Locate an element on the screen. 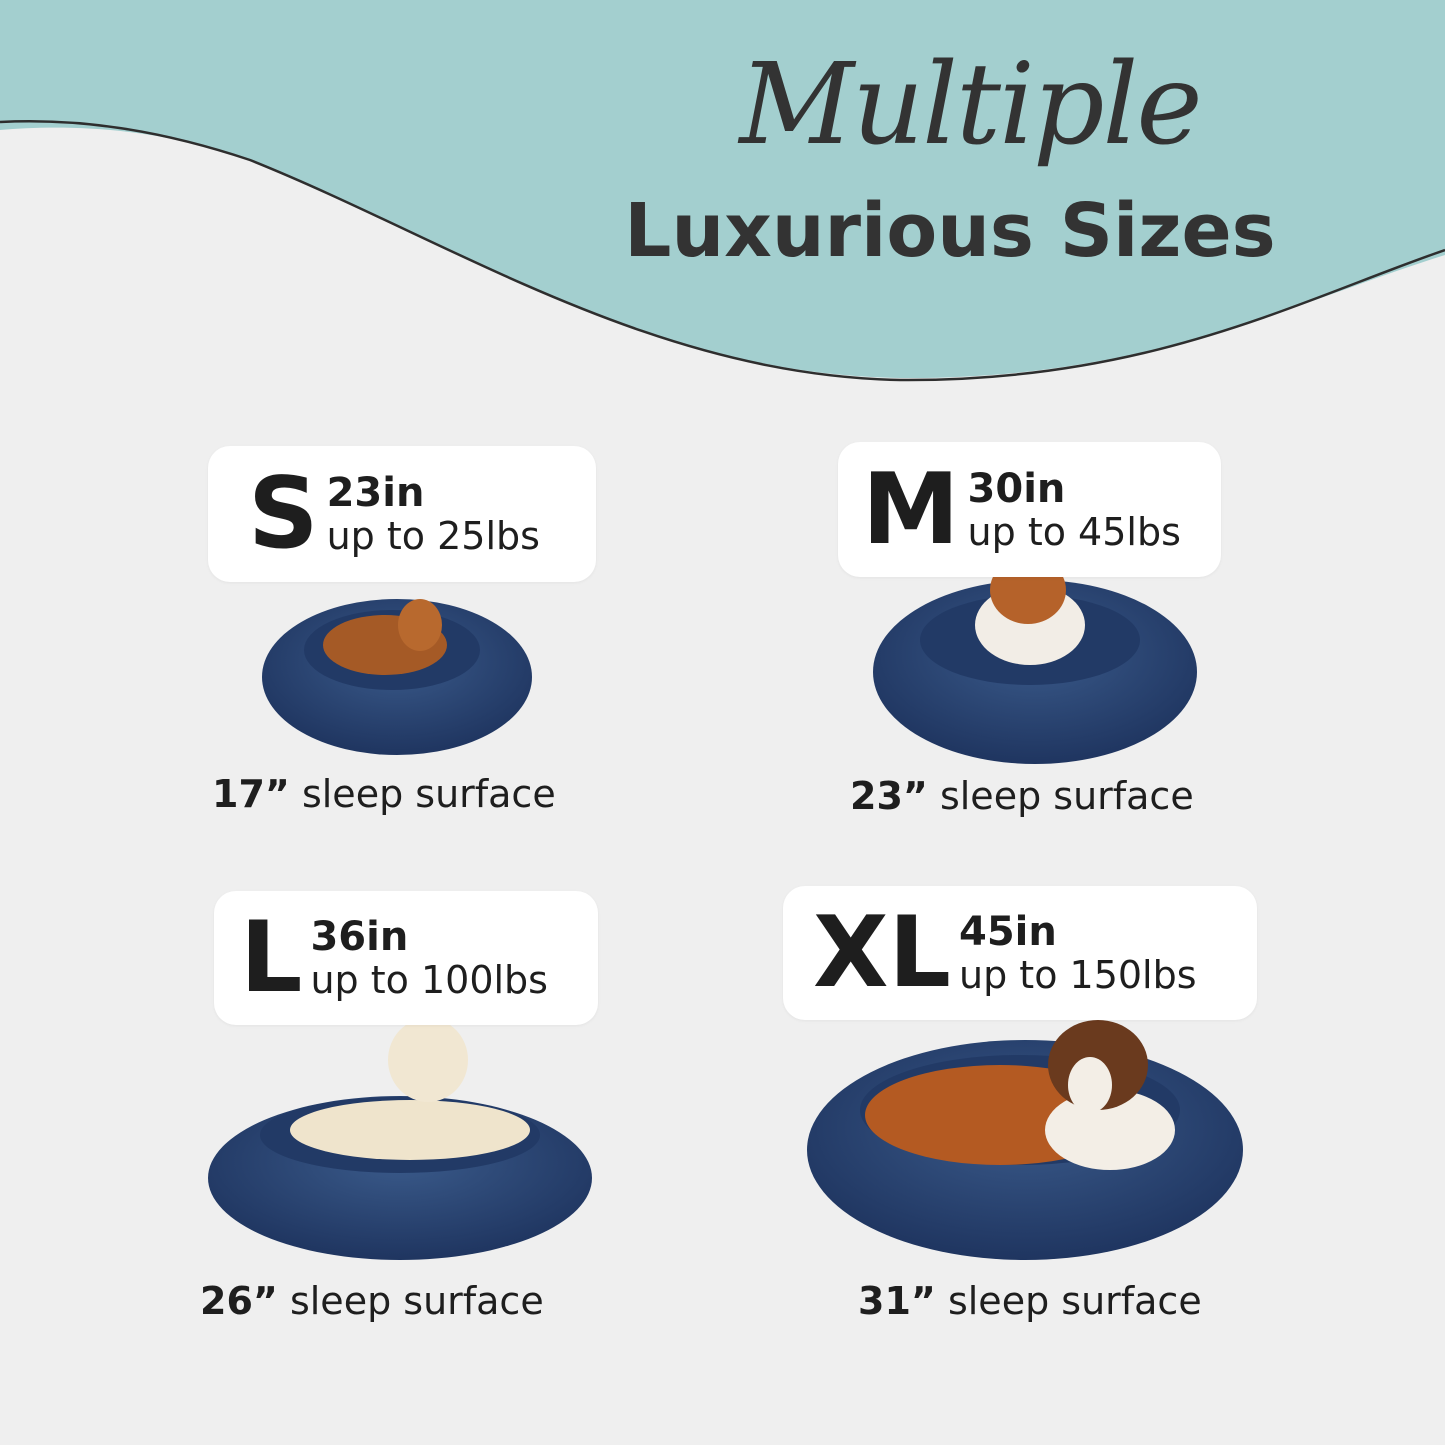 The image size is (1445, 1445). size-card-l: L 36in up to 100lbs is located at coordinates (406, 958).